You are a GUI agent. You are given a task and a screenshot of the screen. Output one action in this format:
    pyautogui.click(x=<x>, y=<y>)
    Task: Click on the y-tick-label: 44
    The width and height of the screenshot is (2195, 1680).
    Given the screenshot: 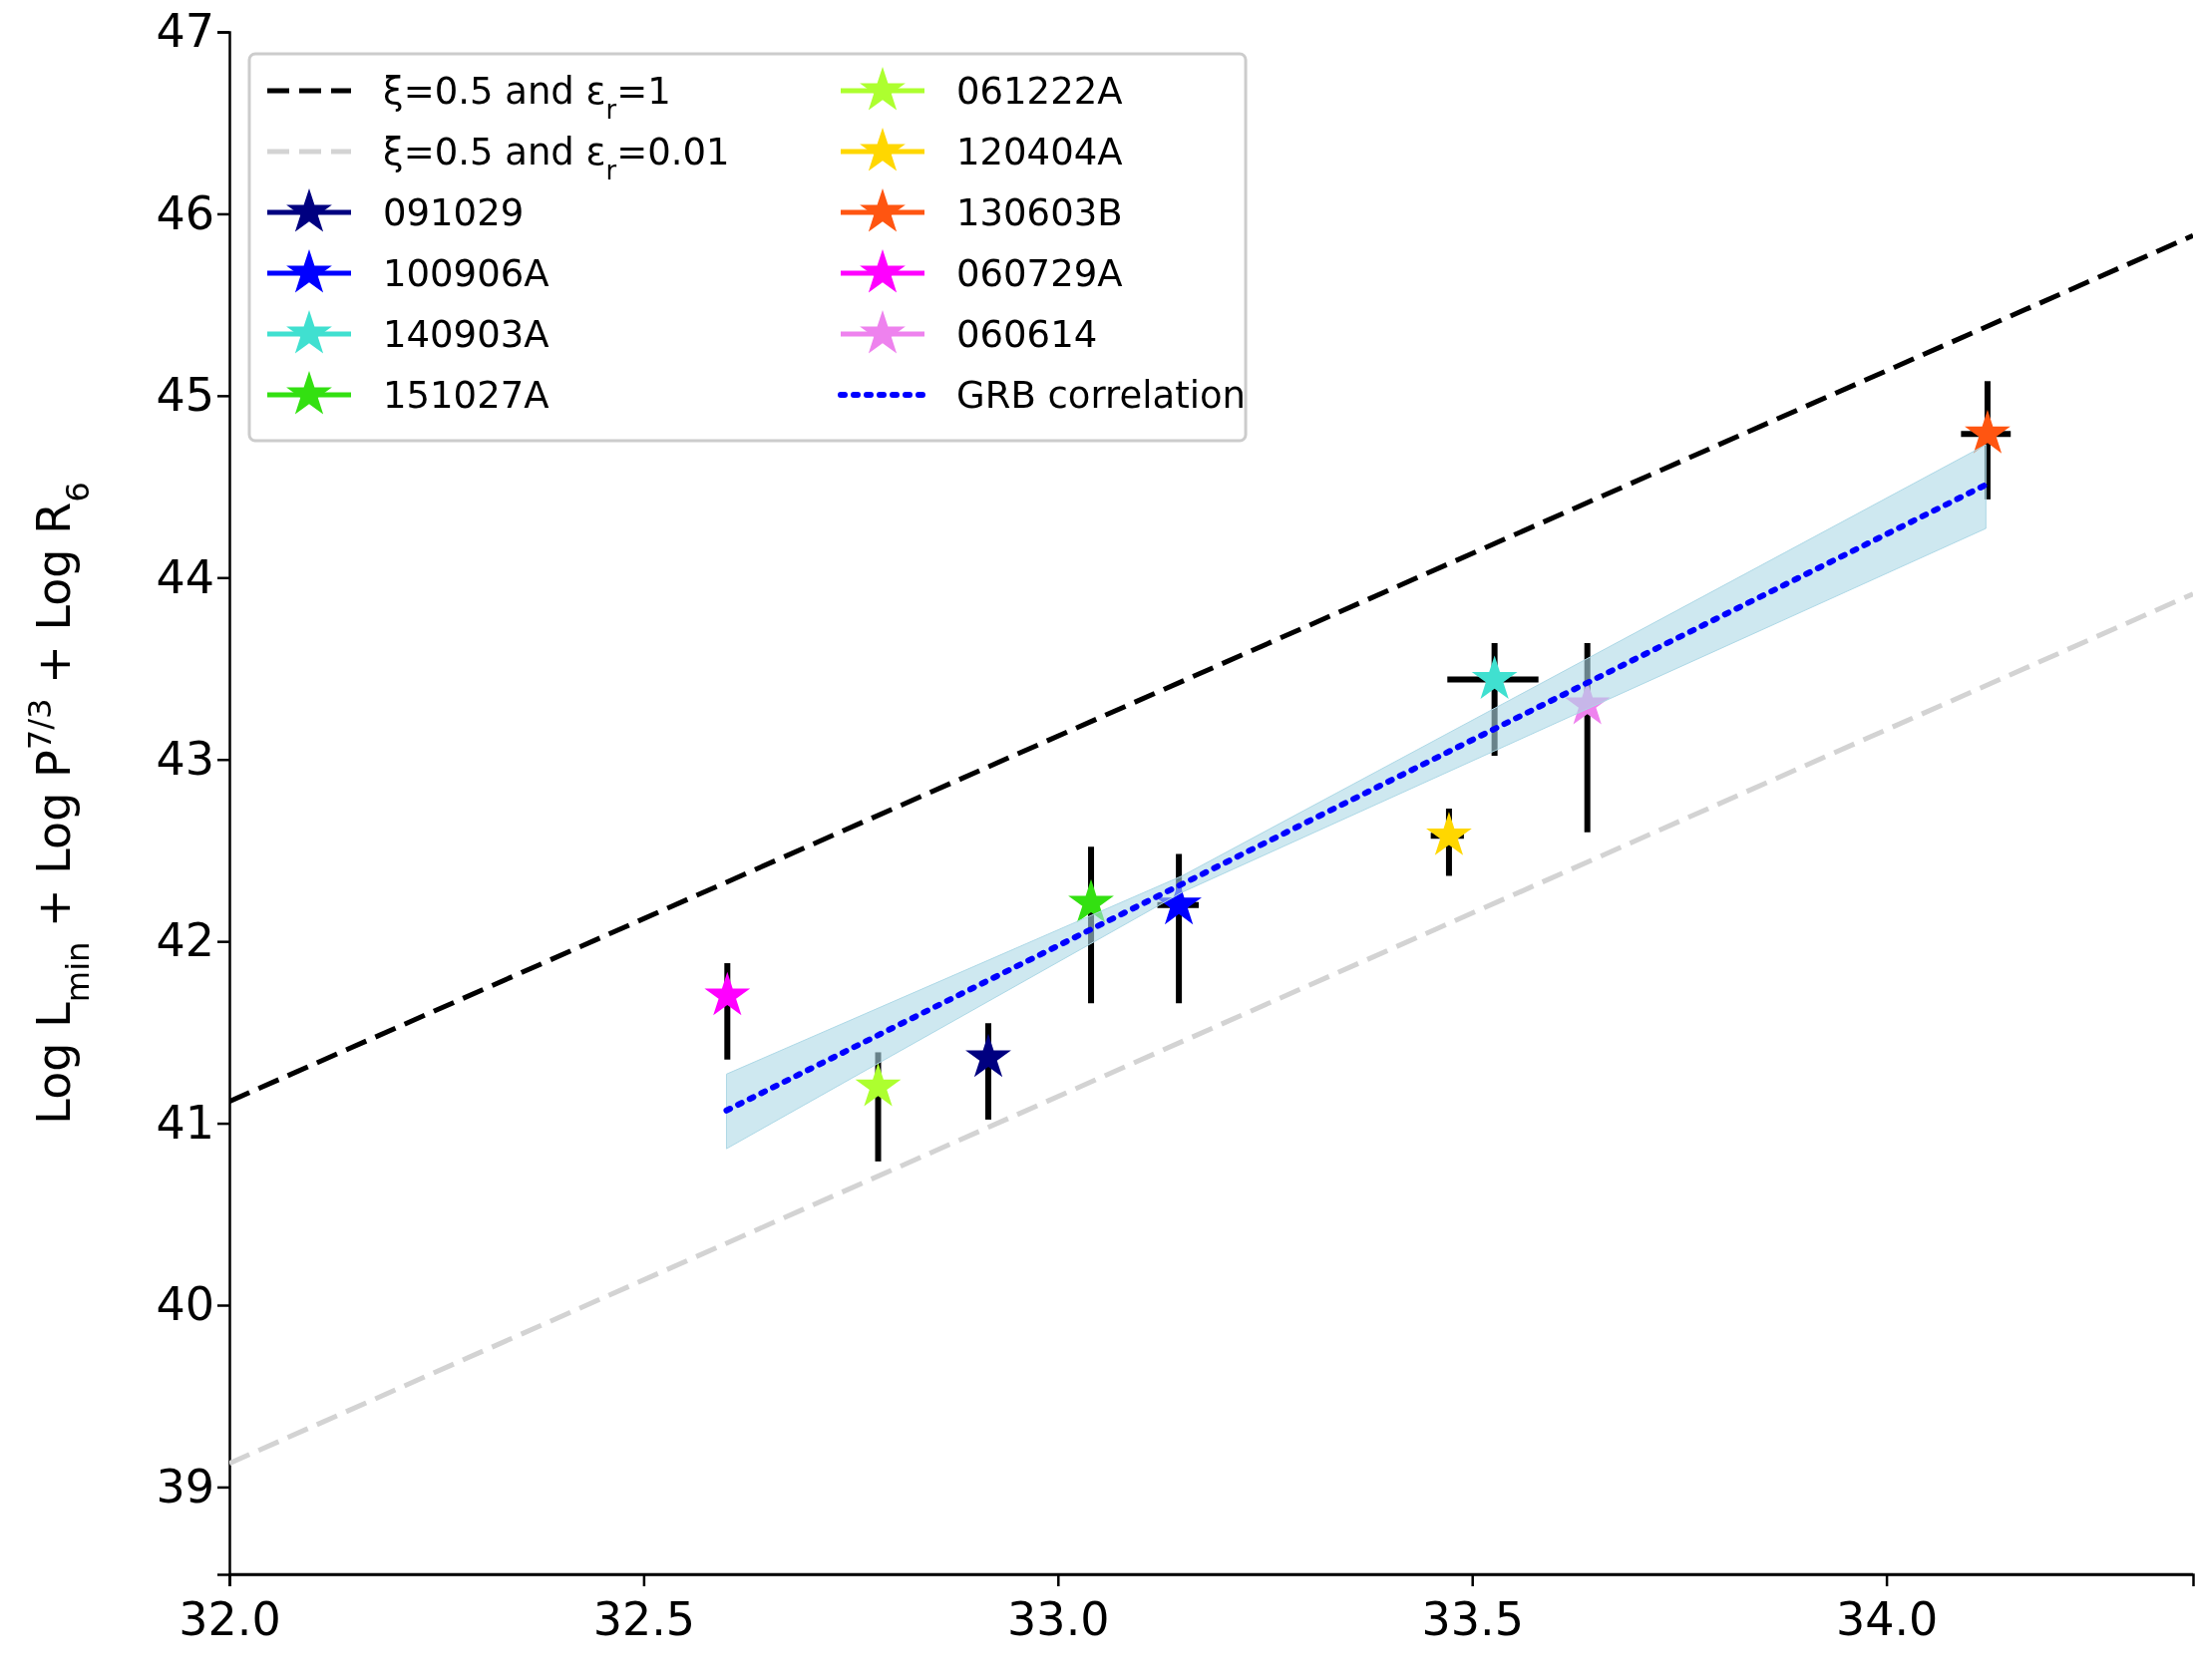 What is the action you would take?
    pyautogui.click(x=185, y=576)
    